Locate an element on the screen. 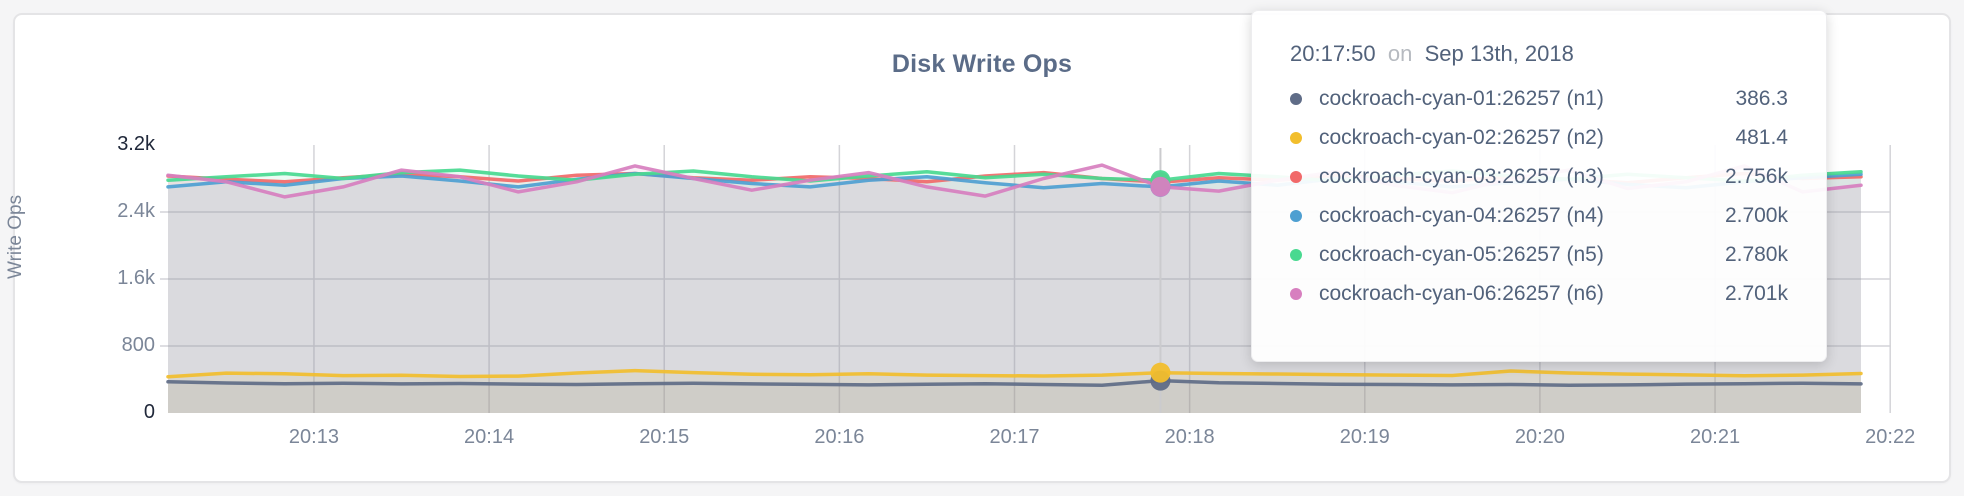 The width and height of the screenshot is (1964, 496). tooltip-series-value: 2.780k is located at coordinates (1756, 254).